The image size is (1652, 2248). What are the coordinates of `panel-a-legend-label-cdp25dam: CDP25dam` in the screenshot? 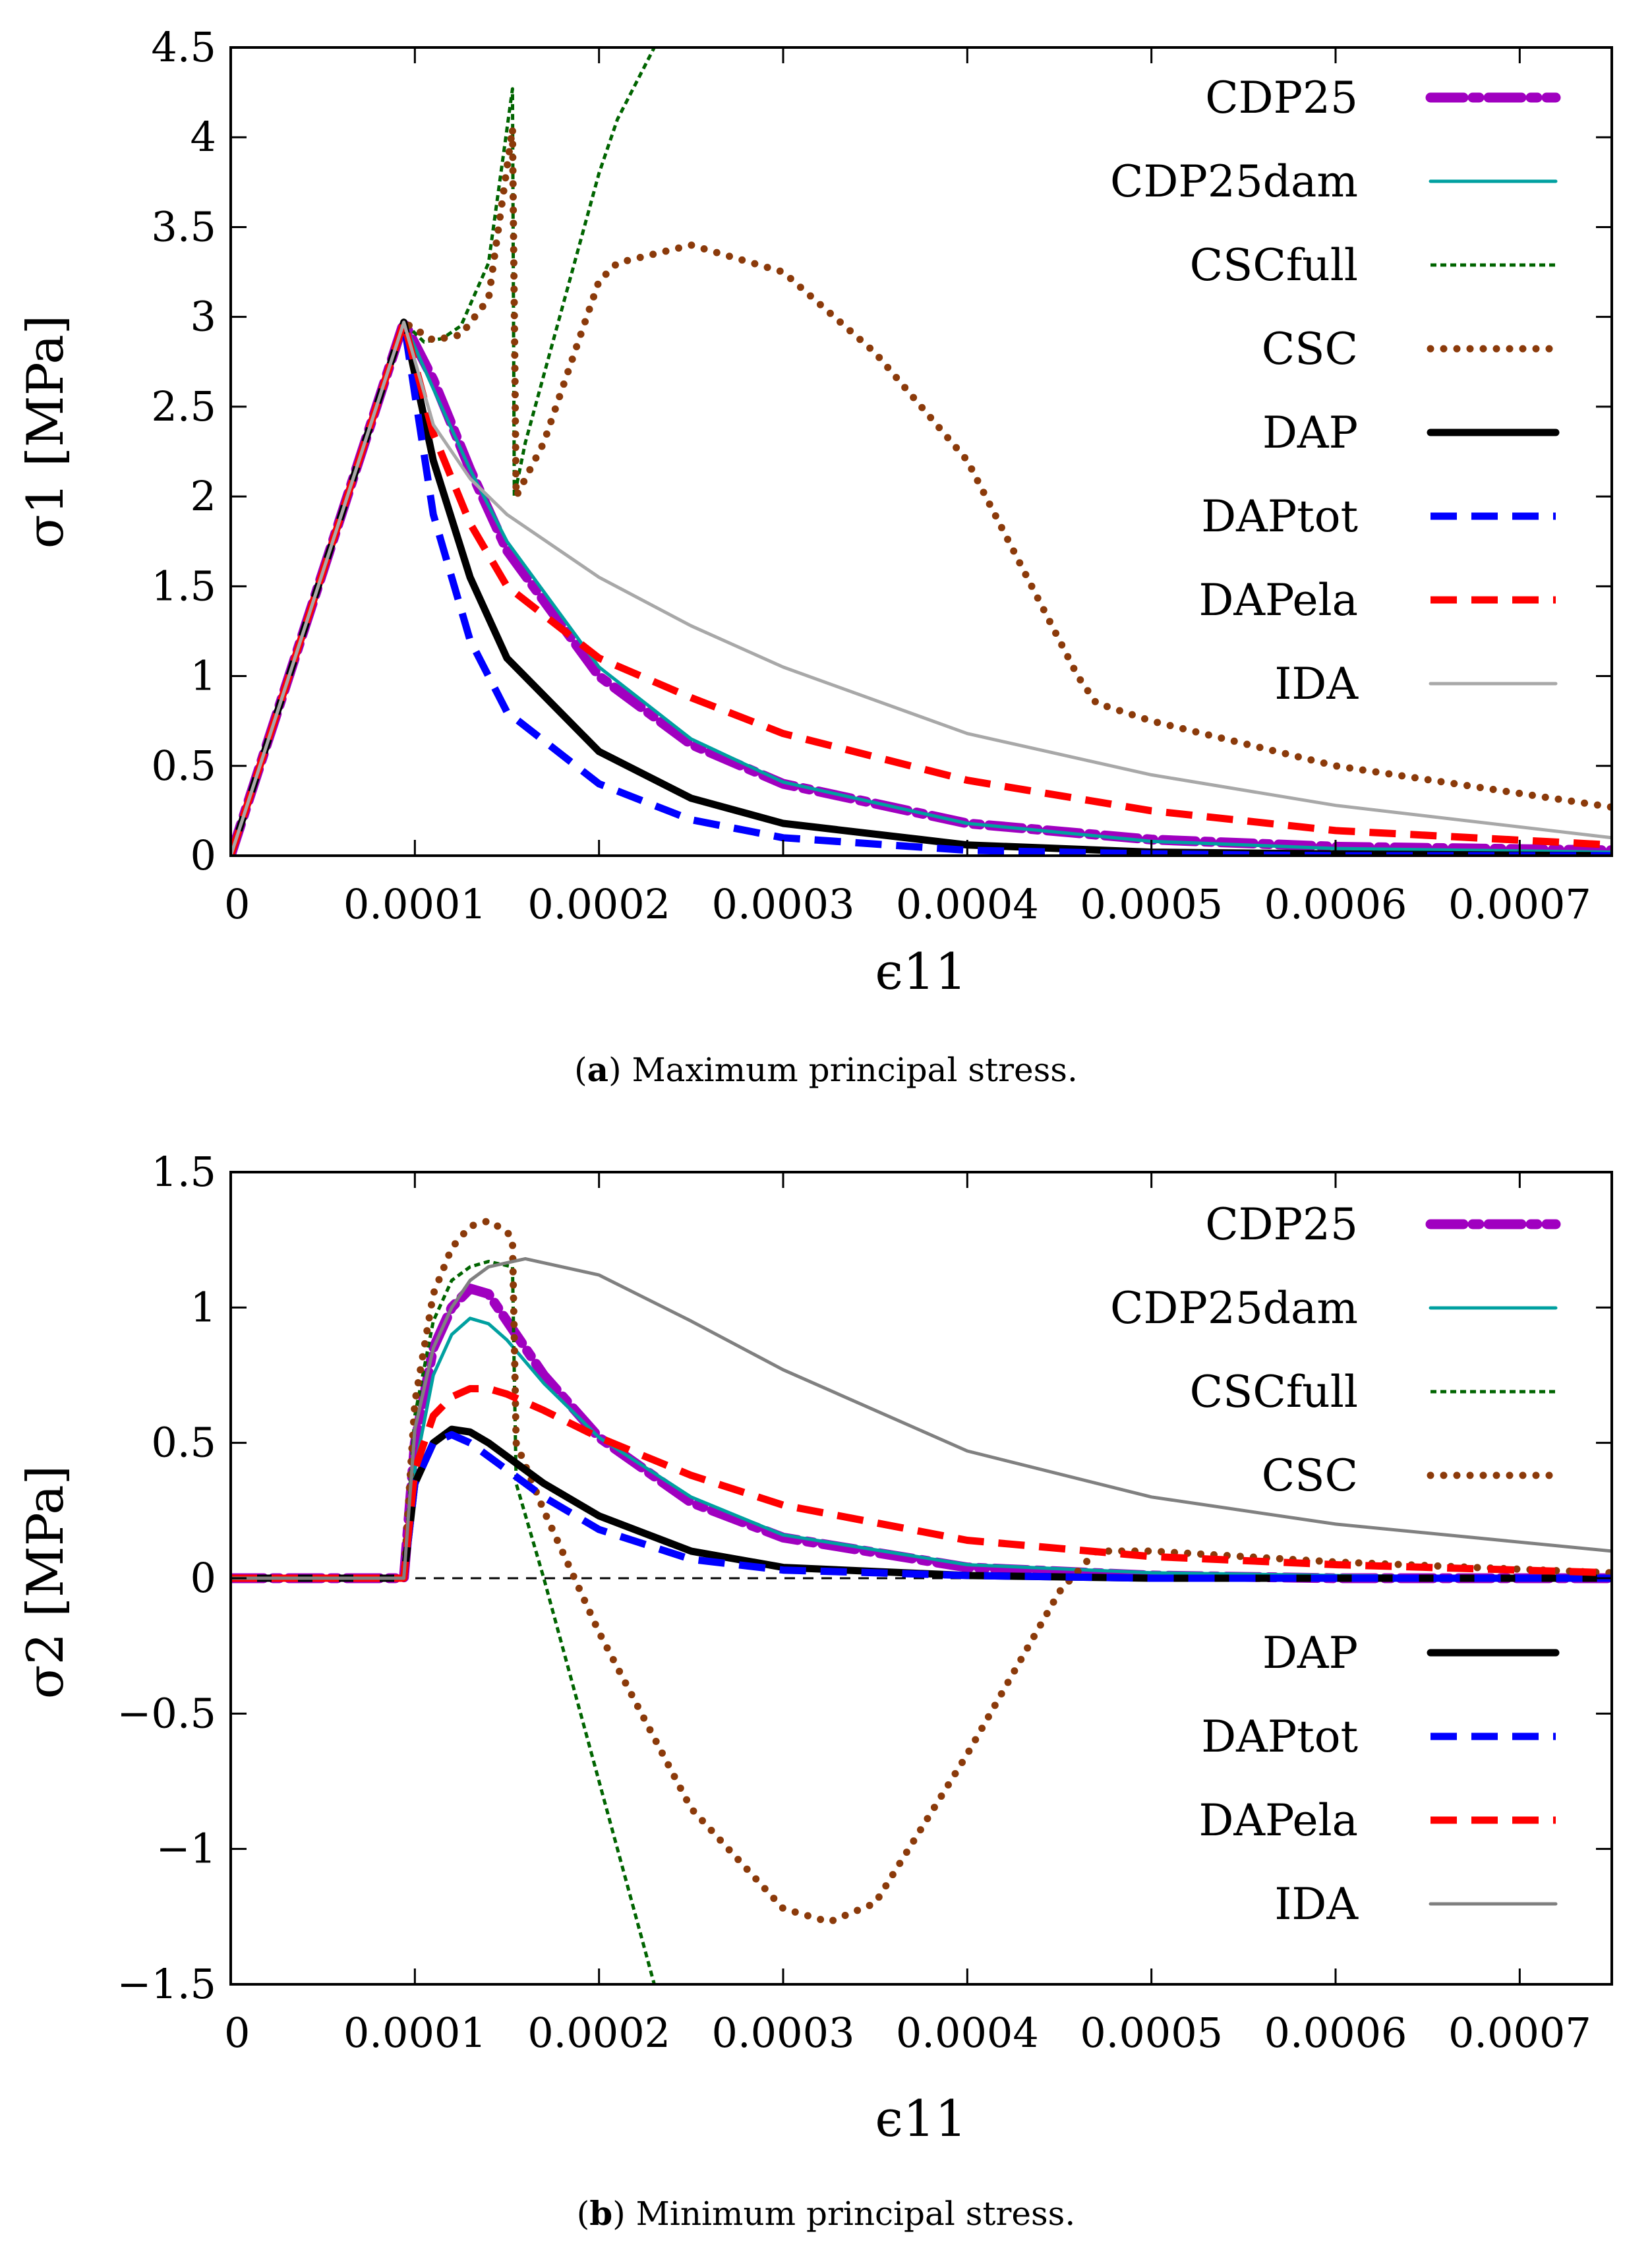 It's located at (1234, 181).